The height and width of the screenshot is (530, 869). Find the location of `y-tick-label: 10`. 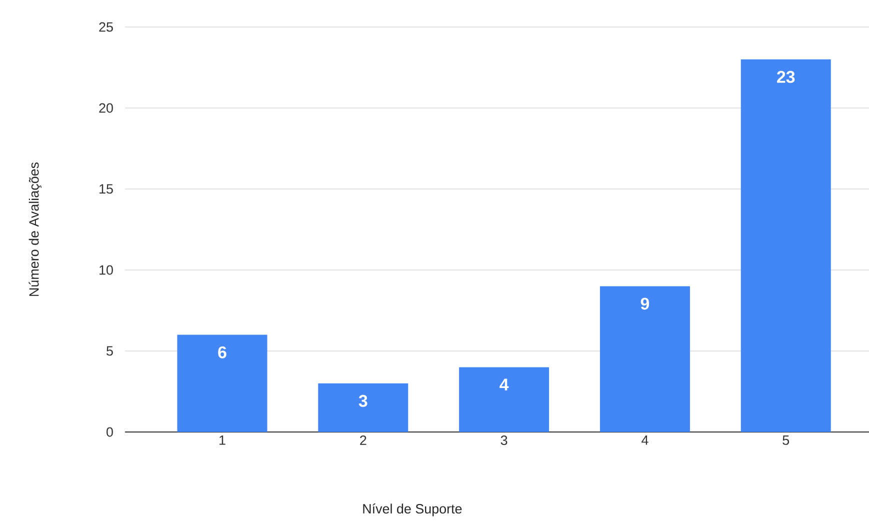

y-tick-label: 10 is located at coordinates (106, 270).